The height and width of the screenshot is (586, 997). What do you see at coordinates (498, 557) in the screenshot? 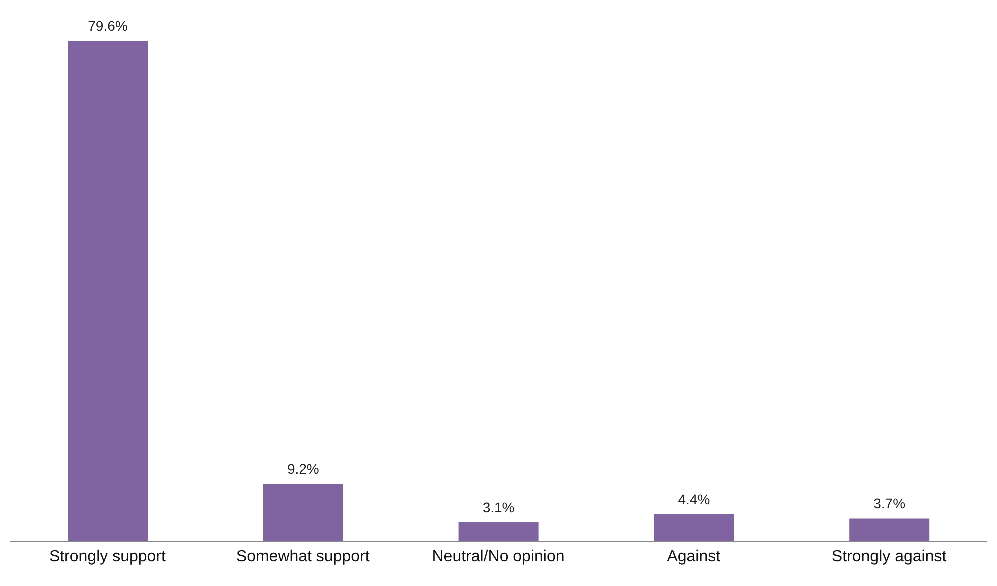
I see `x-tick-label: Neutral/No opinion` at bounding box center [498, 557].